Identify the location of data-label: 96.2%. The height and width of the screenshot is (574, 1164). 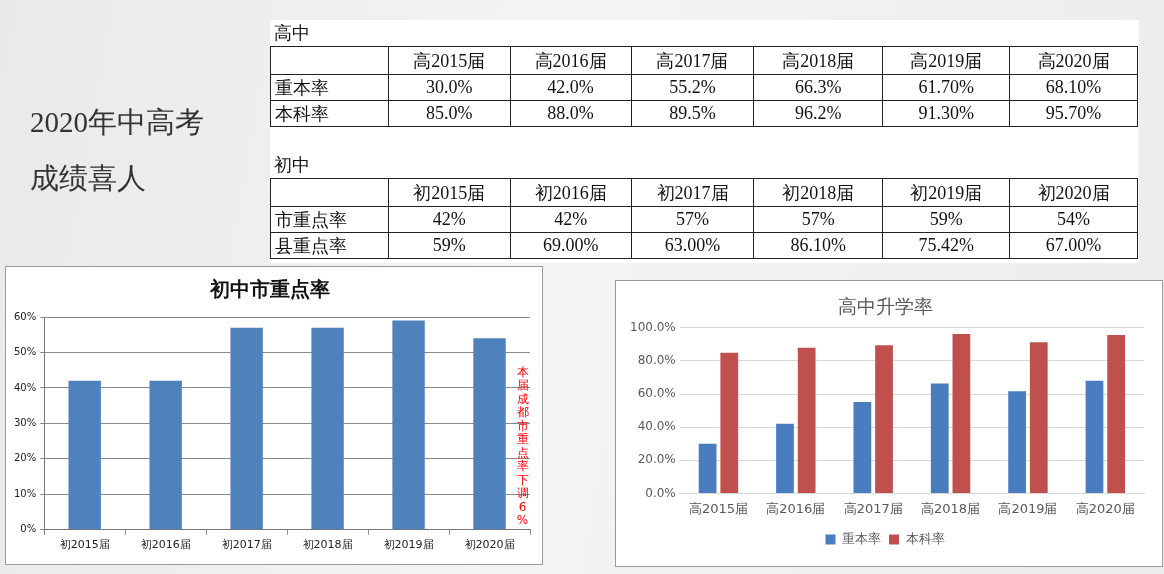
(818, 113).